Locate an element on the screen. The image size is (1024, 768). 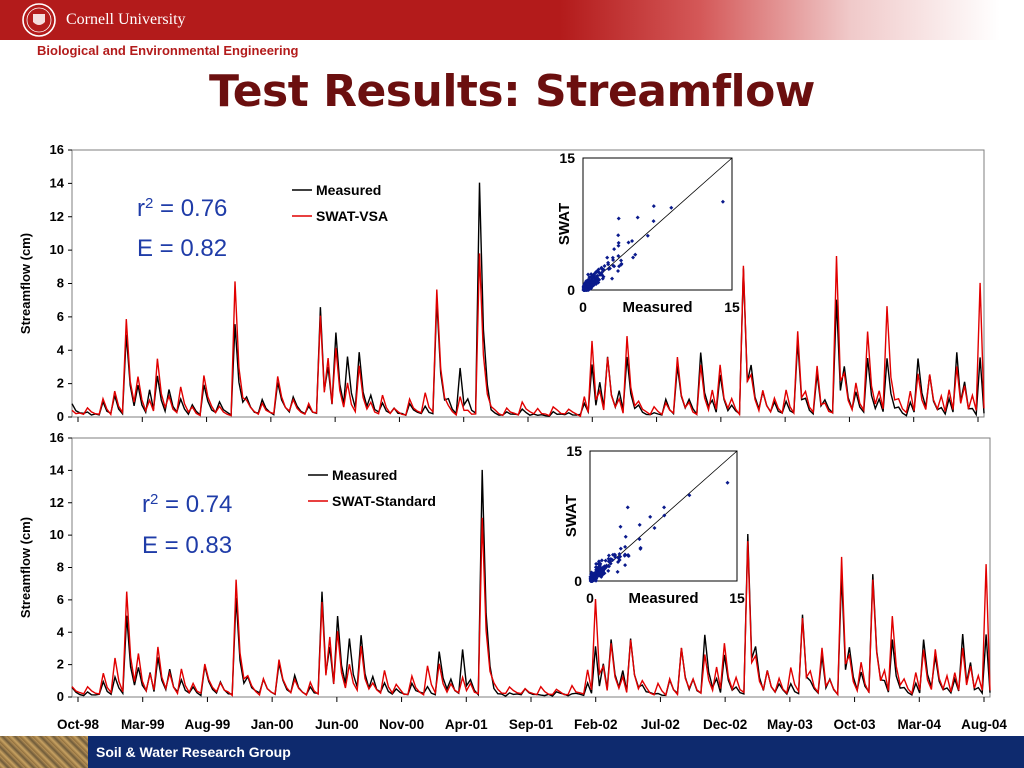
e-stat: E = 0.83 is located at coordinates (187, 545).